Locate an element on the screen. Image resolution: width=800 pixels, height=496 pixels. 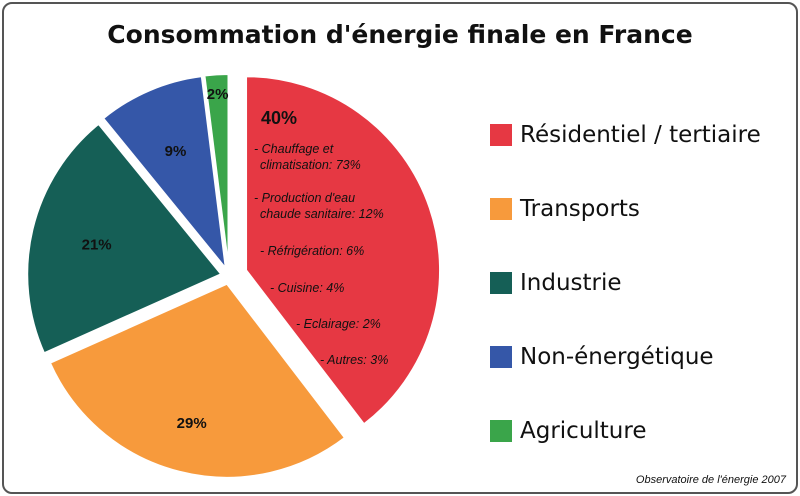
annotation-line: - Autres: 3% is located at coordinates (354, 360).